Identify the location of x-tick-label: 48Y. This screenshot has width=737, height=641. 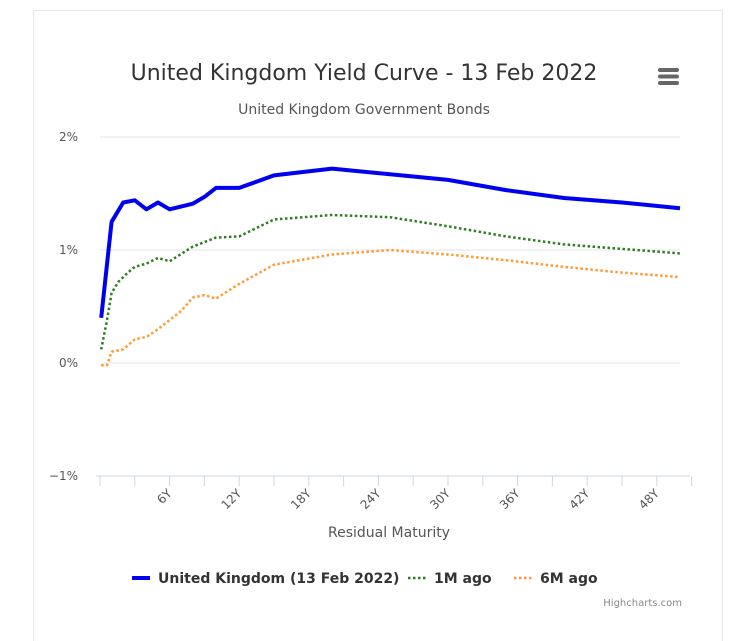
(649, 499).